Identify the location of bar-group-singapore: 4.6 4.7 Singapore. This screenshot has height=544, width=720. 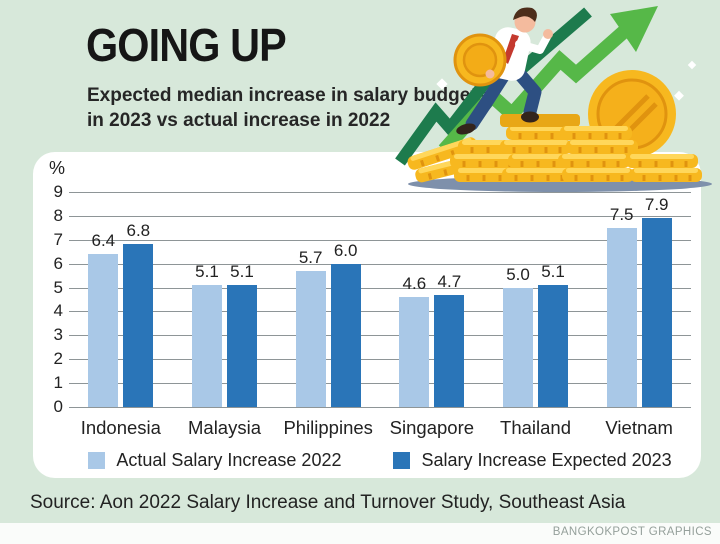
(432, 295).